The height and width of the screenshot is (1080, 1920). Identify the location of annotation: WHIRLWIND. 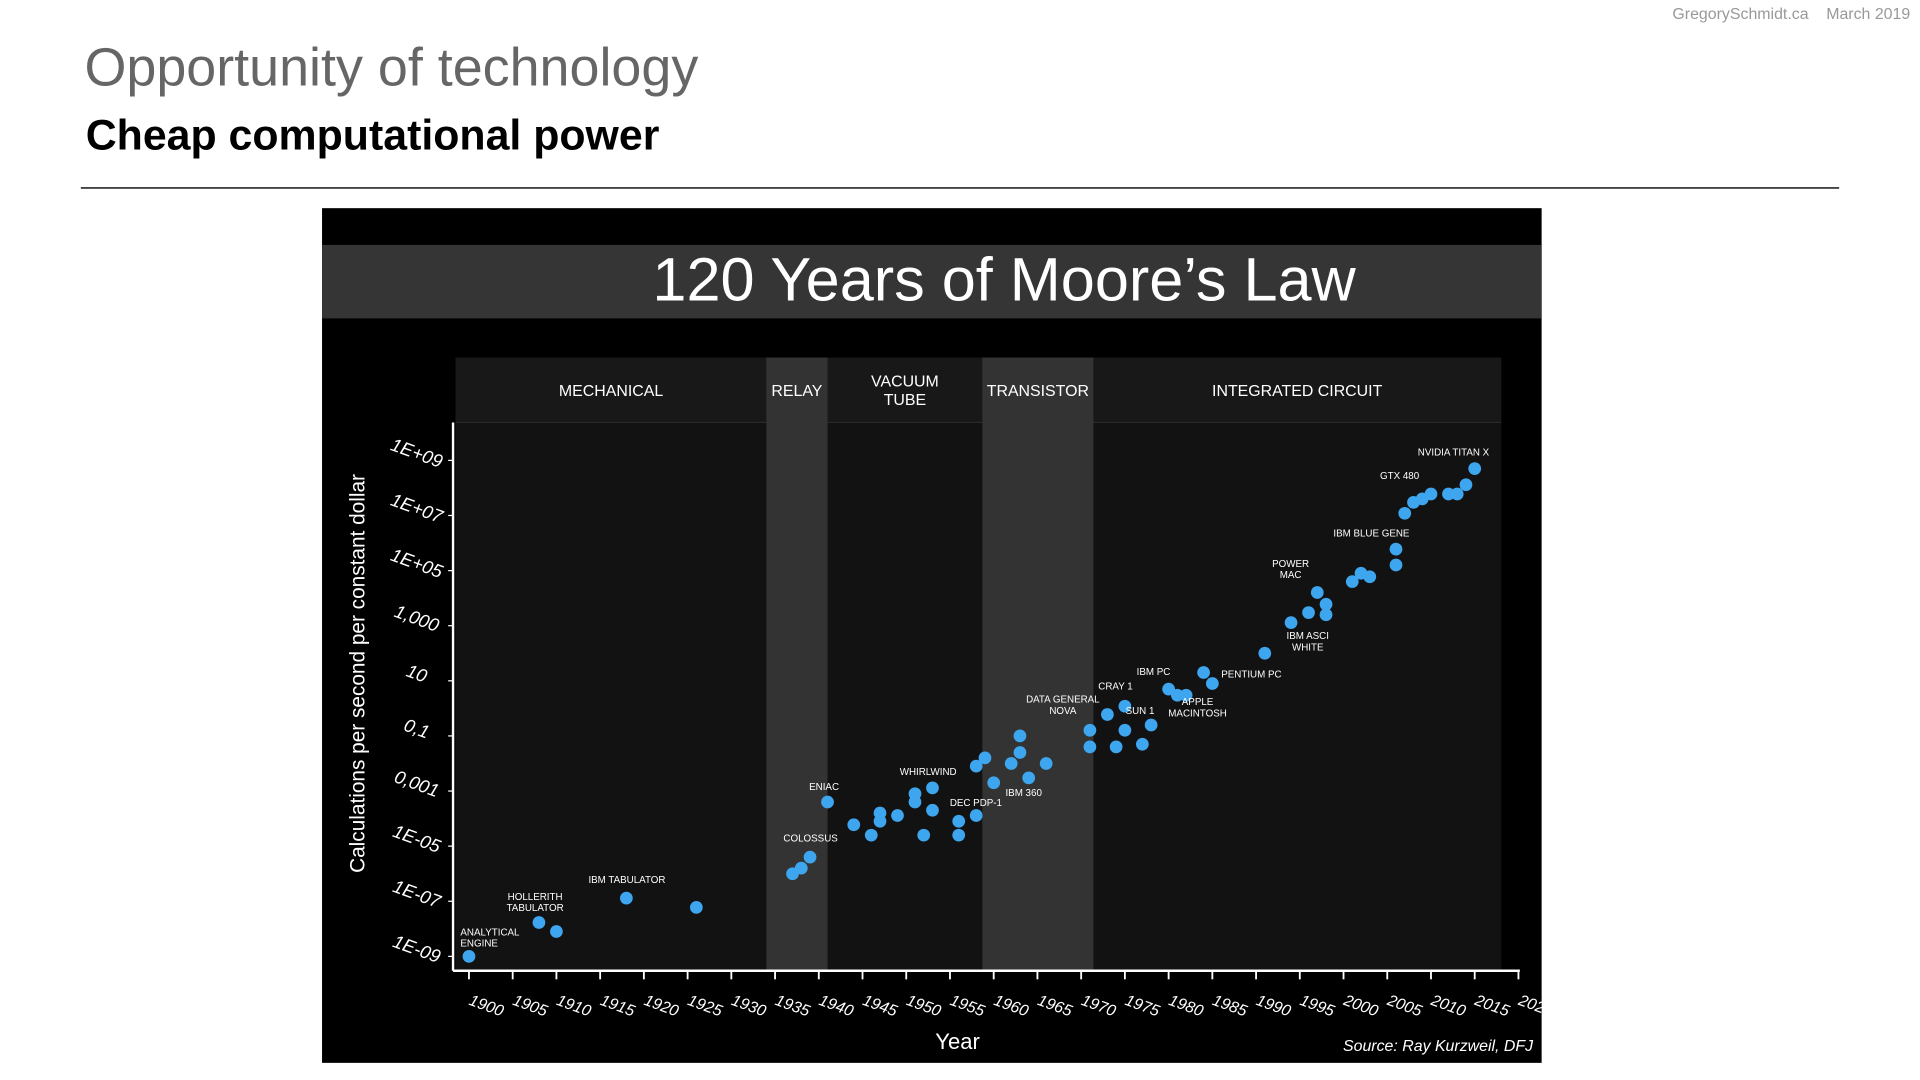
(928, 772).